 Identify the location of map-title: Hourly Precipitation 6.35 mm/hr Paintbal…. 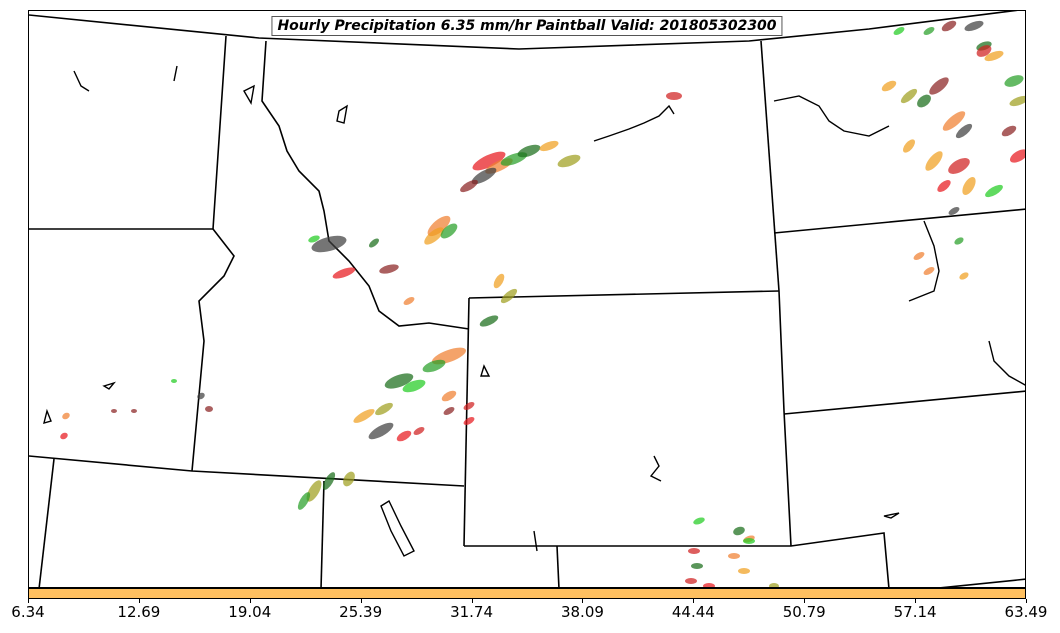
(527, 26).